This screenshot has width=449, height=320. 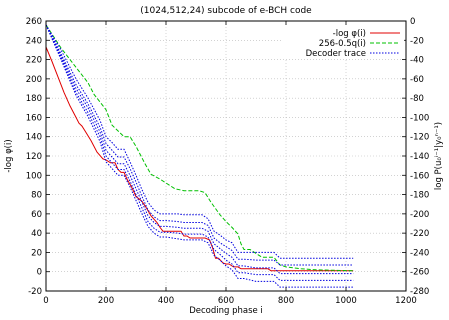 I want to click on y-right-tick-label: -240, so click(x=419, y=253).